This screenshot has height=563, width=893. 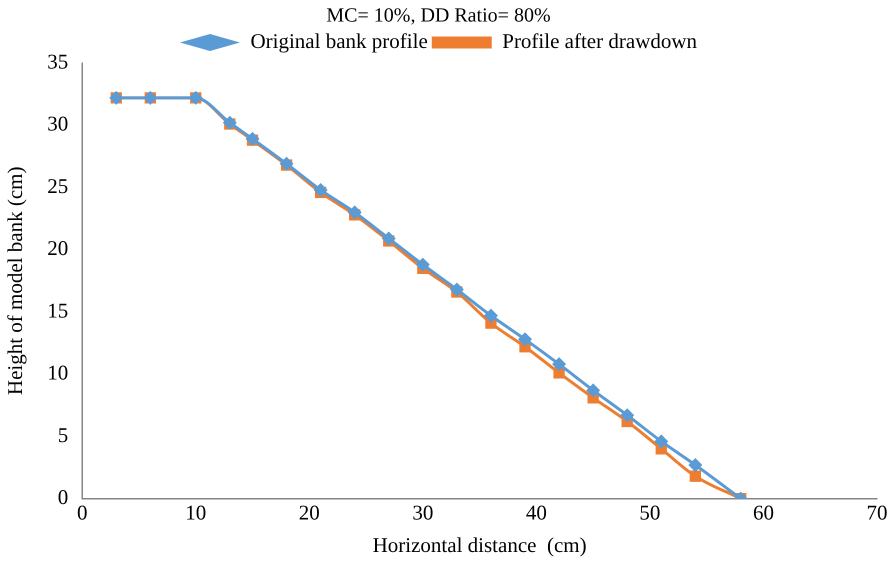 I want to click on y-tick-label: 25, so click(x=57, y=186).